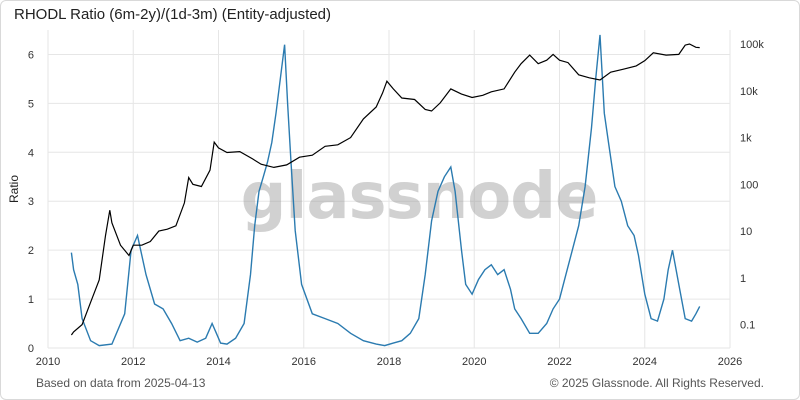 The width and height of the screenshot is (800, 400). I want to click on y-axis-right: 0.1 1 10 100 1k 10k 100k, so click(752, 185).